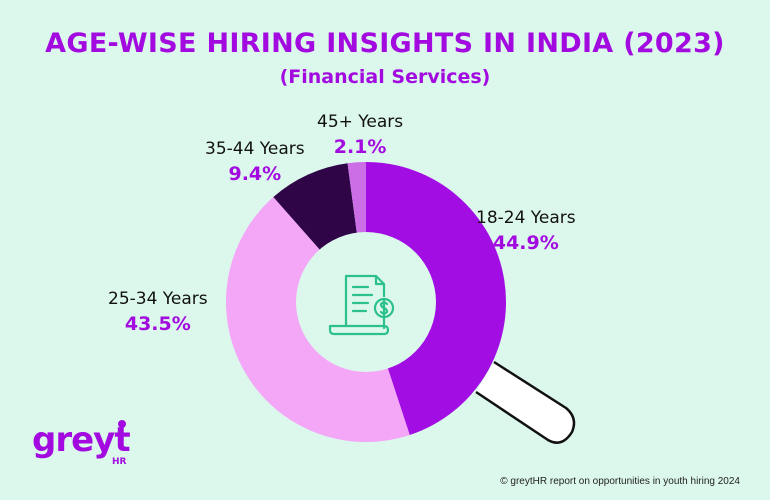 The height and width of the screenshot is (500, 770). I want to click on label-35-44-name: 35-44 Years, so click(255, 149).